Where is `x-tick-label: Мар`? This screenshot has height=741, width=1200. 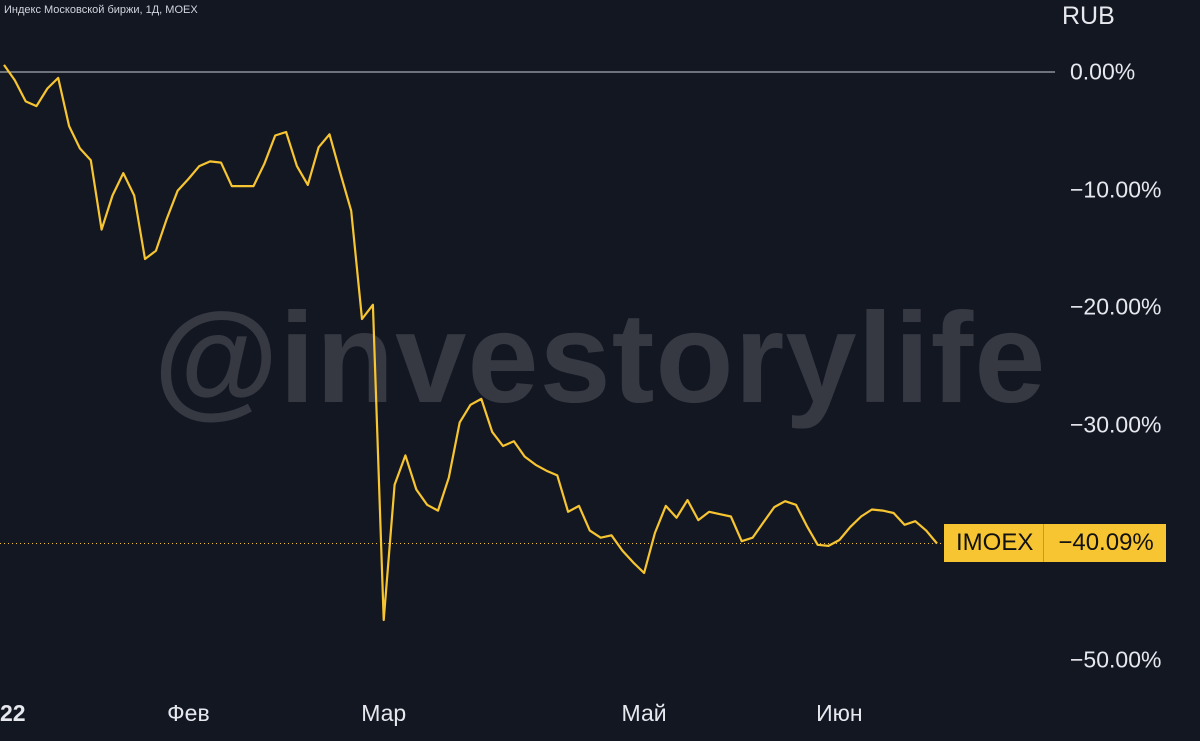
x-tick-label: Мар is located at coordinates (384, 713).